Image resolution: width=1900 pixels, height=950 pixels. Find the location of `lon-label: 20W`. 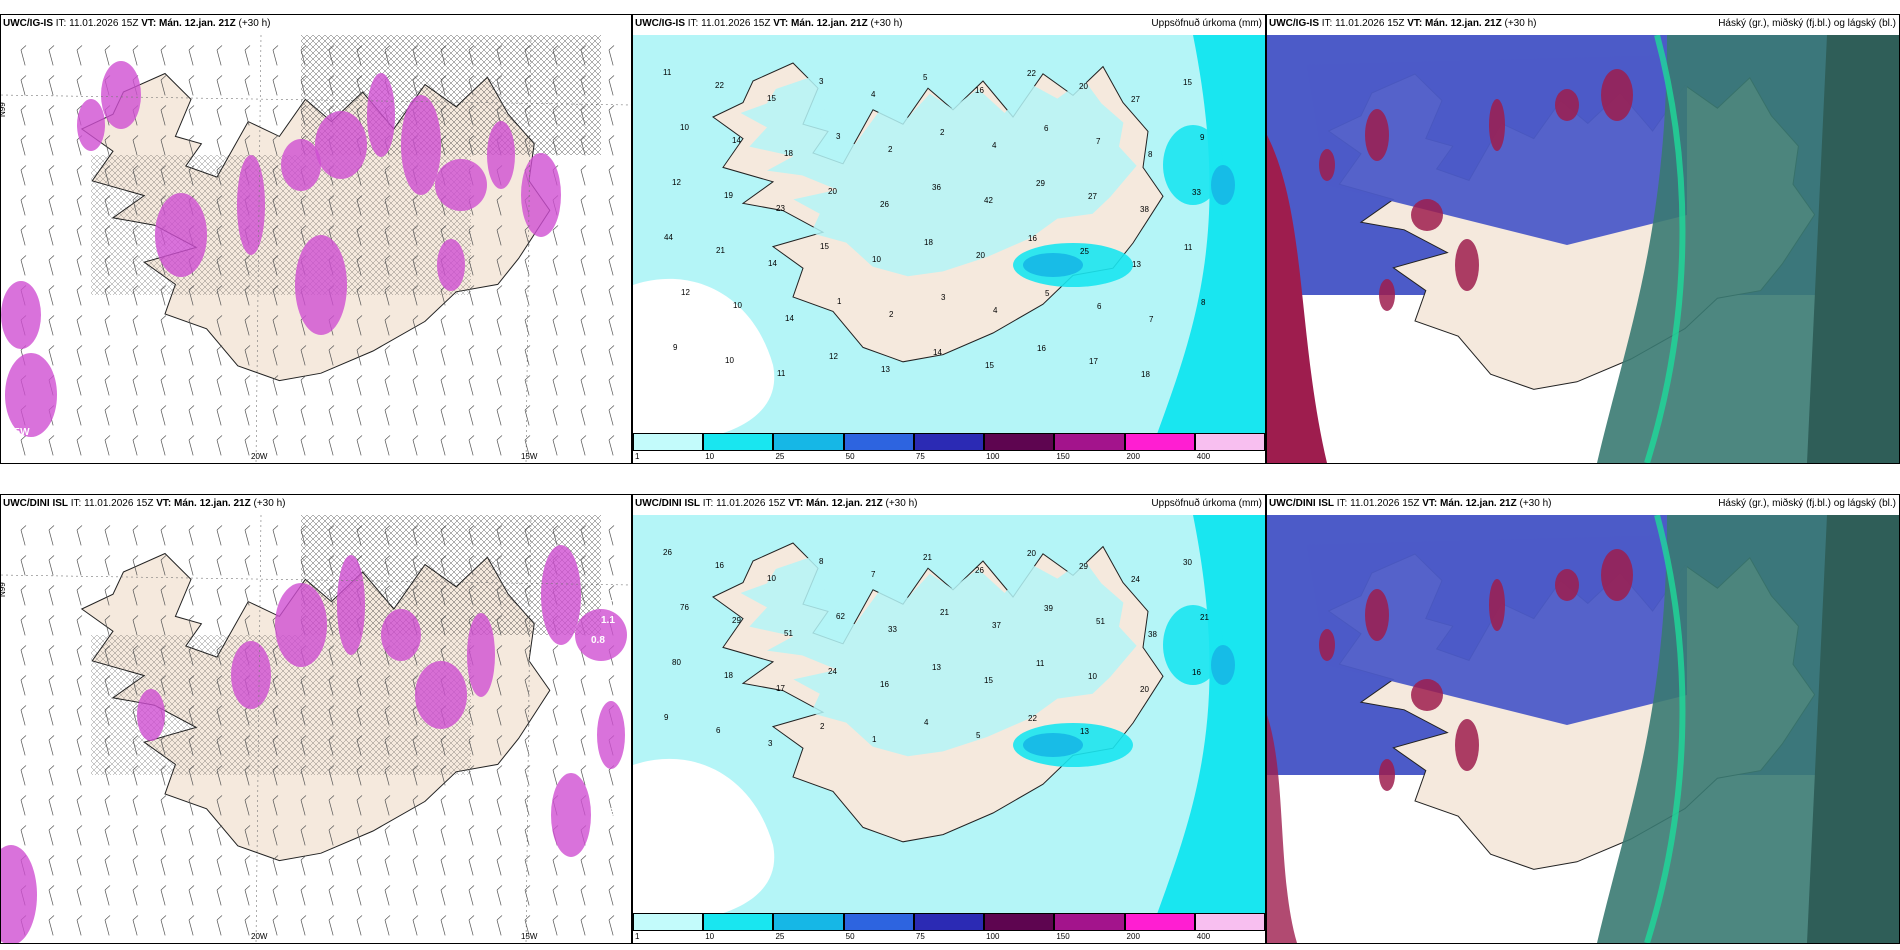

lon-label: 20W is located at coordinates (259, 936).